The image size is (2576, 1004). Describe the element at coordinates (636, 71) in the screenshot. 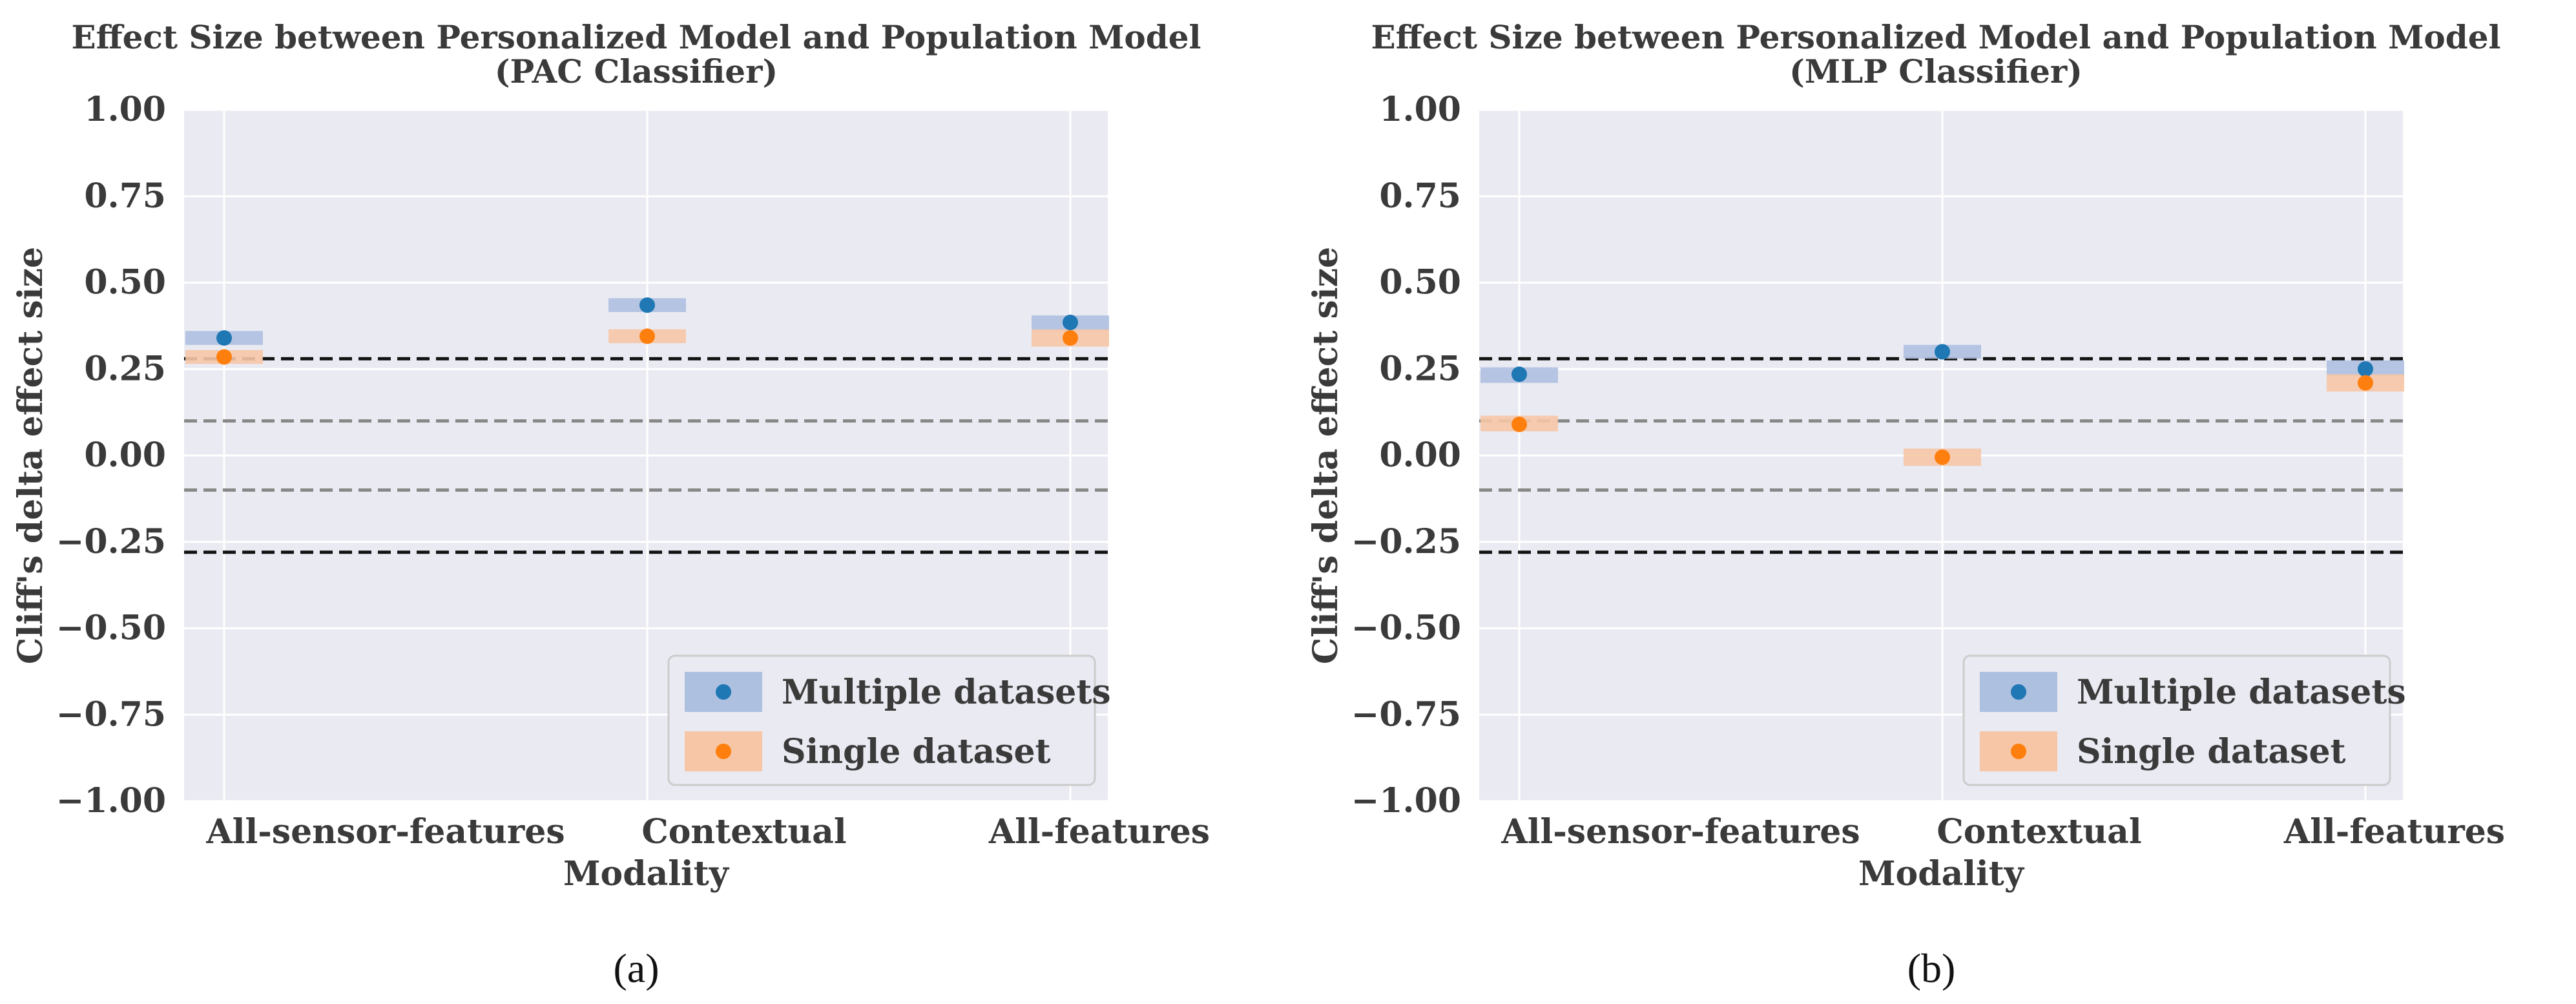

I see `chart-subtitle: (PAC Classifier)` at that location.